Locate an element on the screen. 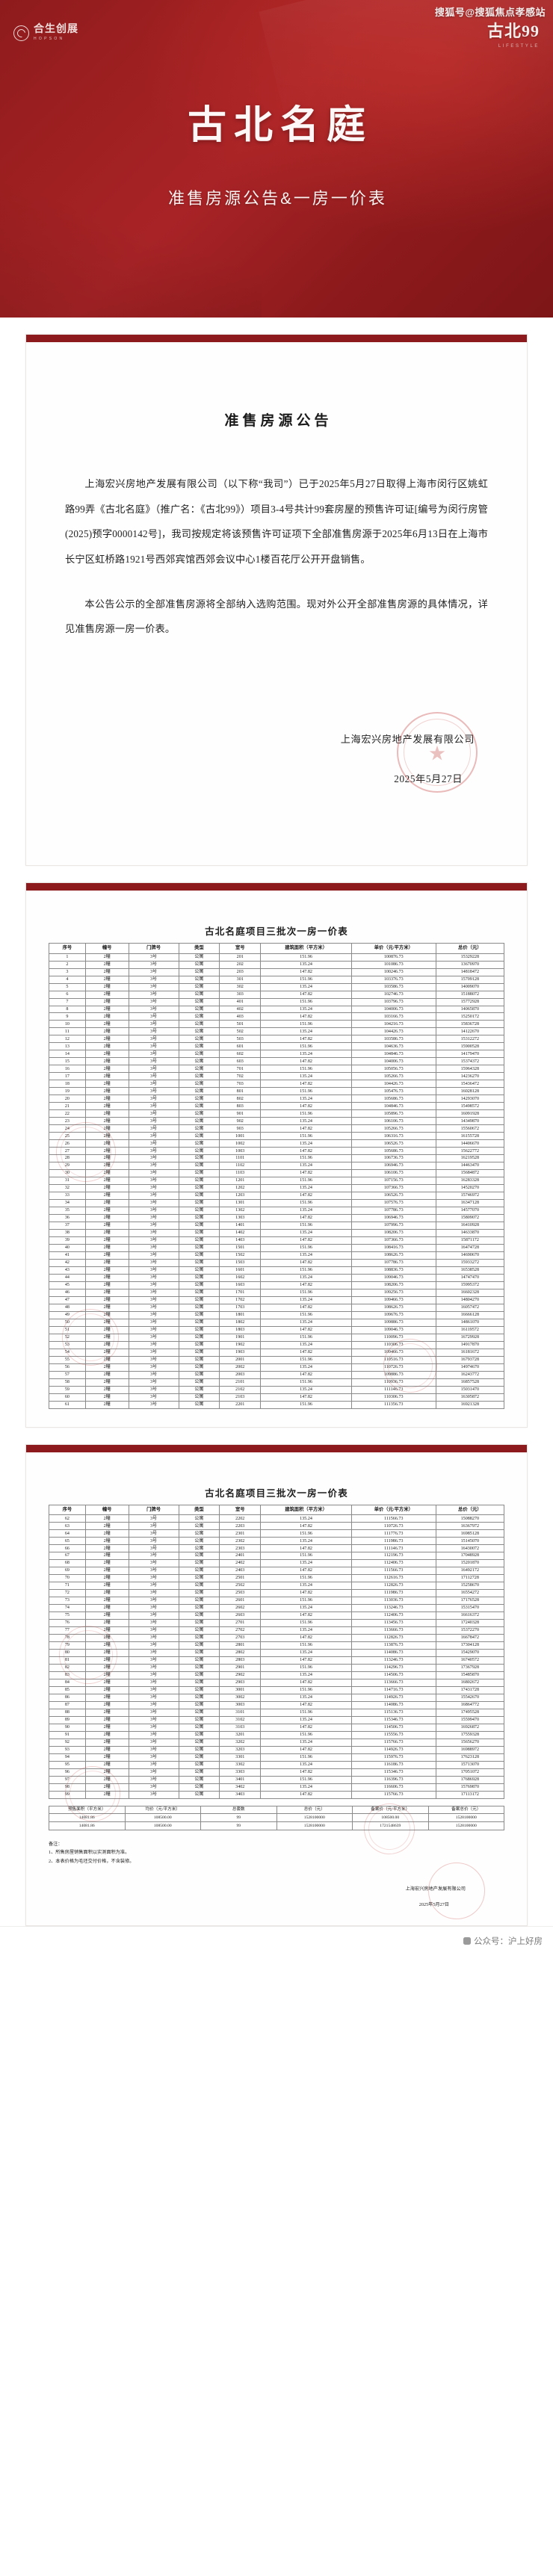 This screenshot has width=553, height=2576. table-cell-6: 105266.73 is located at coordinates (393, 1128).